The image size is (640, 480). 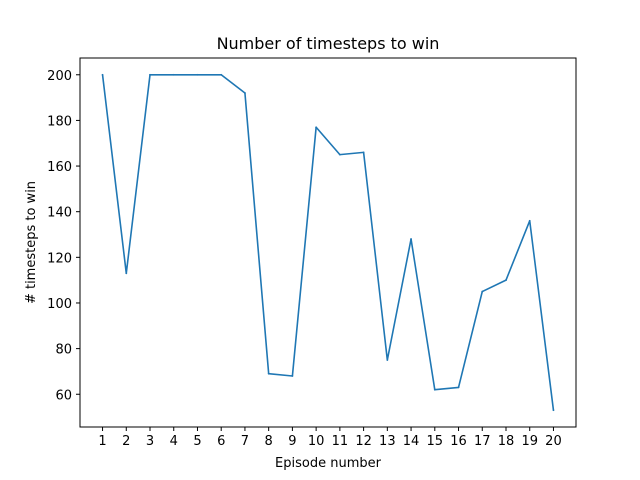 I want to click on x-tick-label: 18, so click(x=506, y=441).